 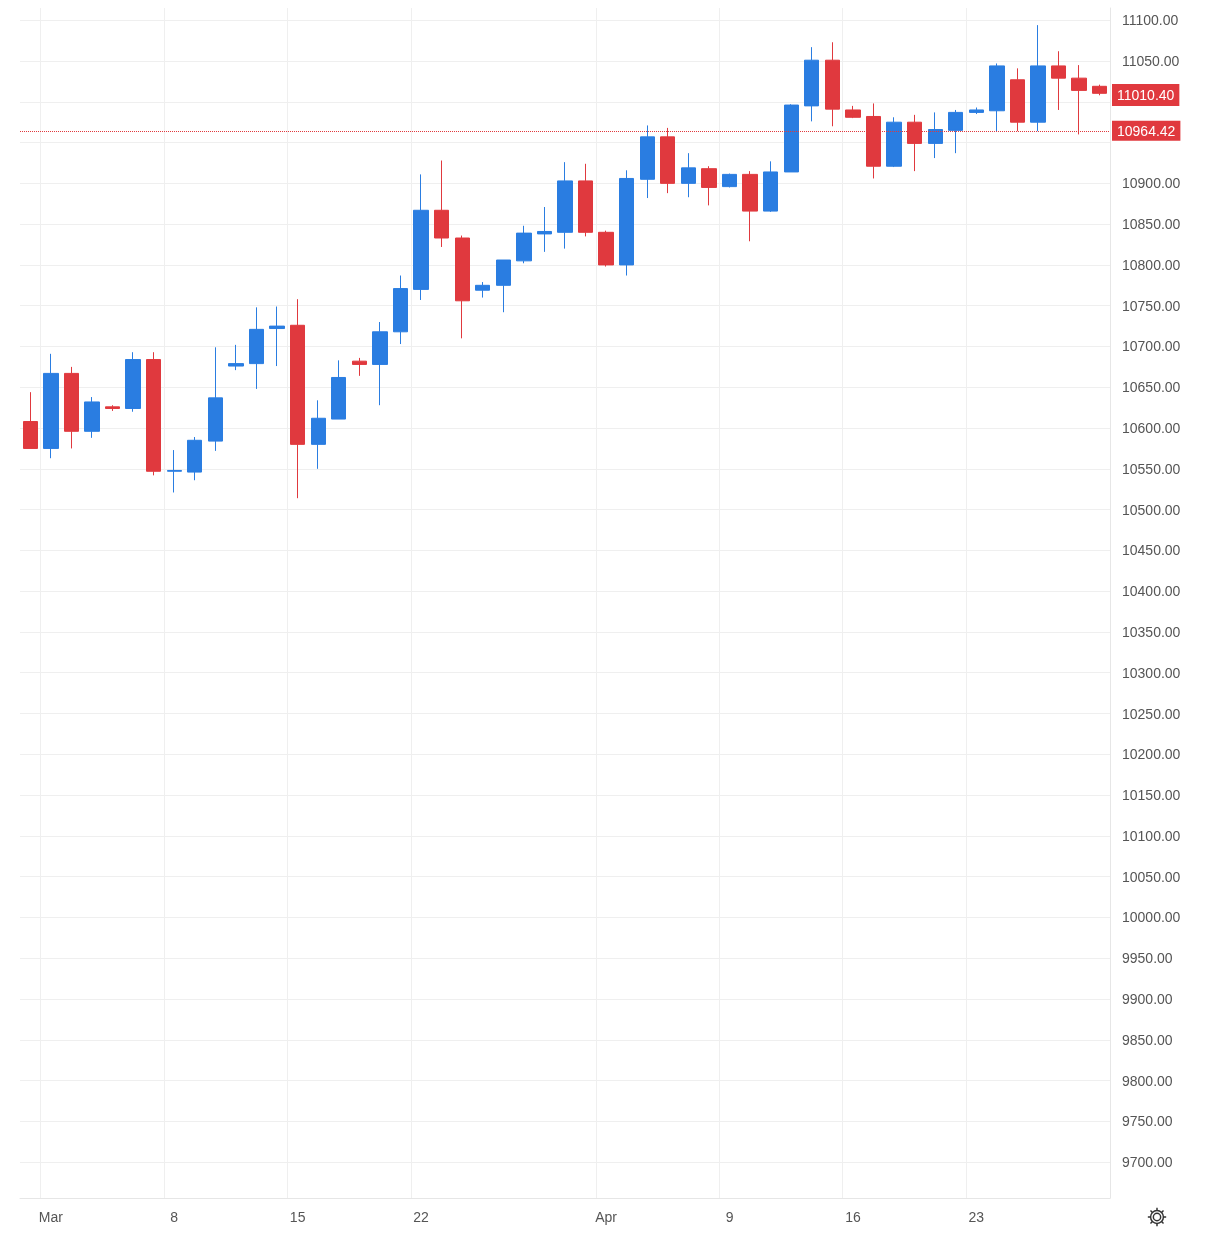 What do you see at coordinates (1151, 387) in the screenshot?
I see `y-tick-label: 10650.00` at bounding box center [1151, 387].